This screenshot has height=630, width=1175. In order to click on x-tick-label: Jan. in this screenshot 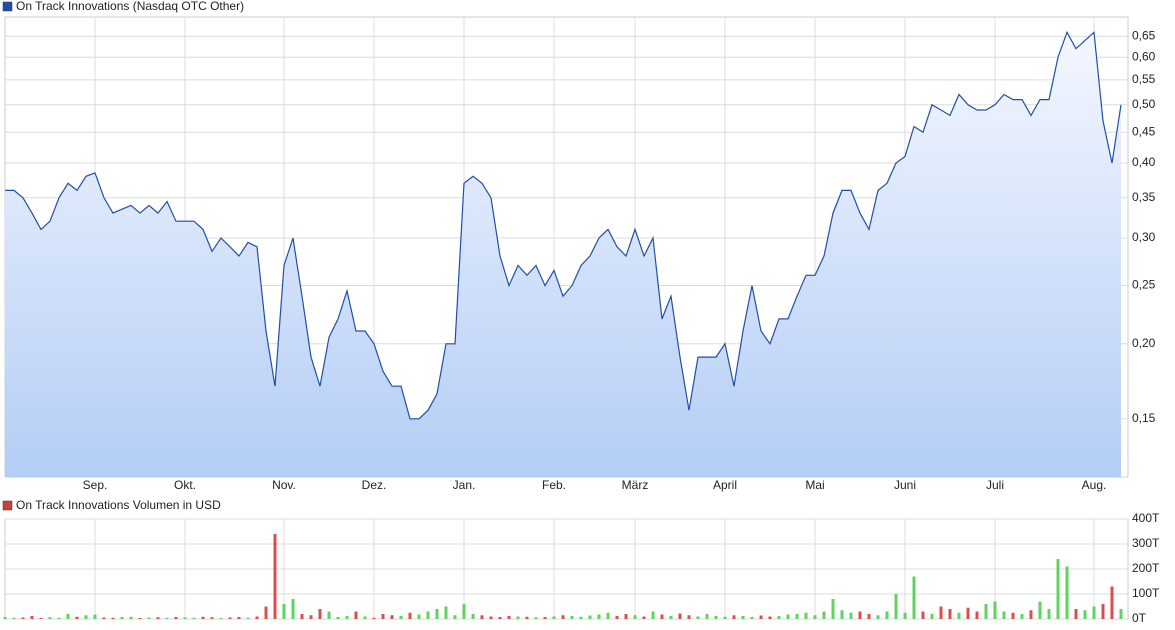, I will do `click(464, 485)`.